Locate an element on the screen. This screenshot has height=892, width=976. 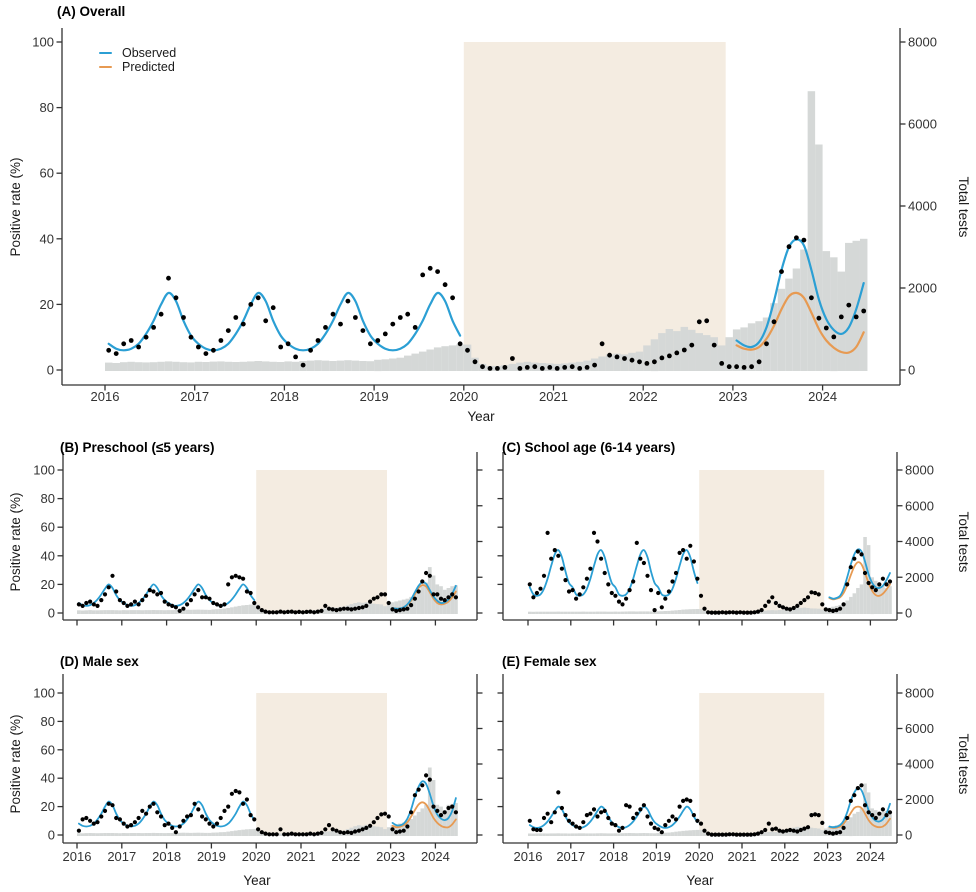
y-axis-title-positive-rate-b: Positive rate (%) is located at coordinates (15, 542).